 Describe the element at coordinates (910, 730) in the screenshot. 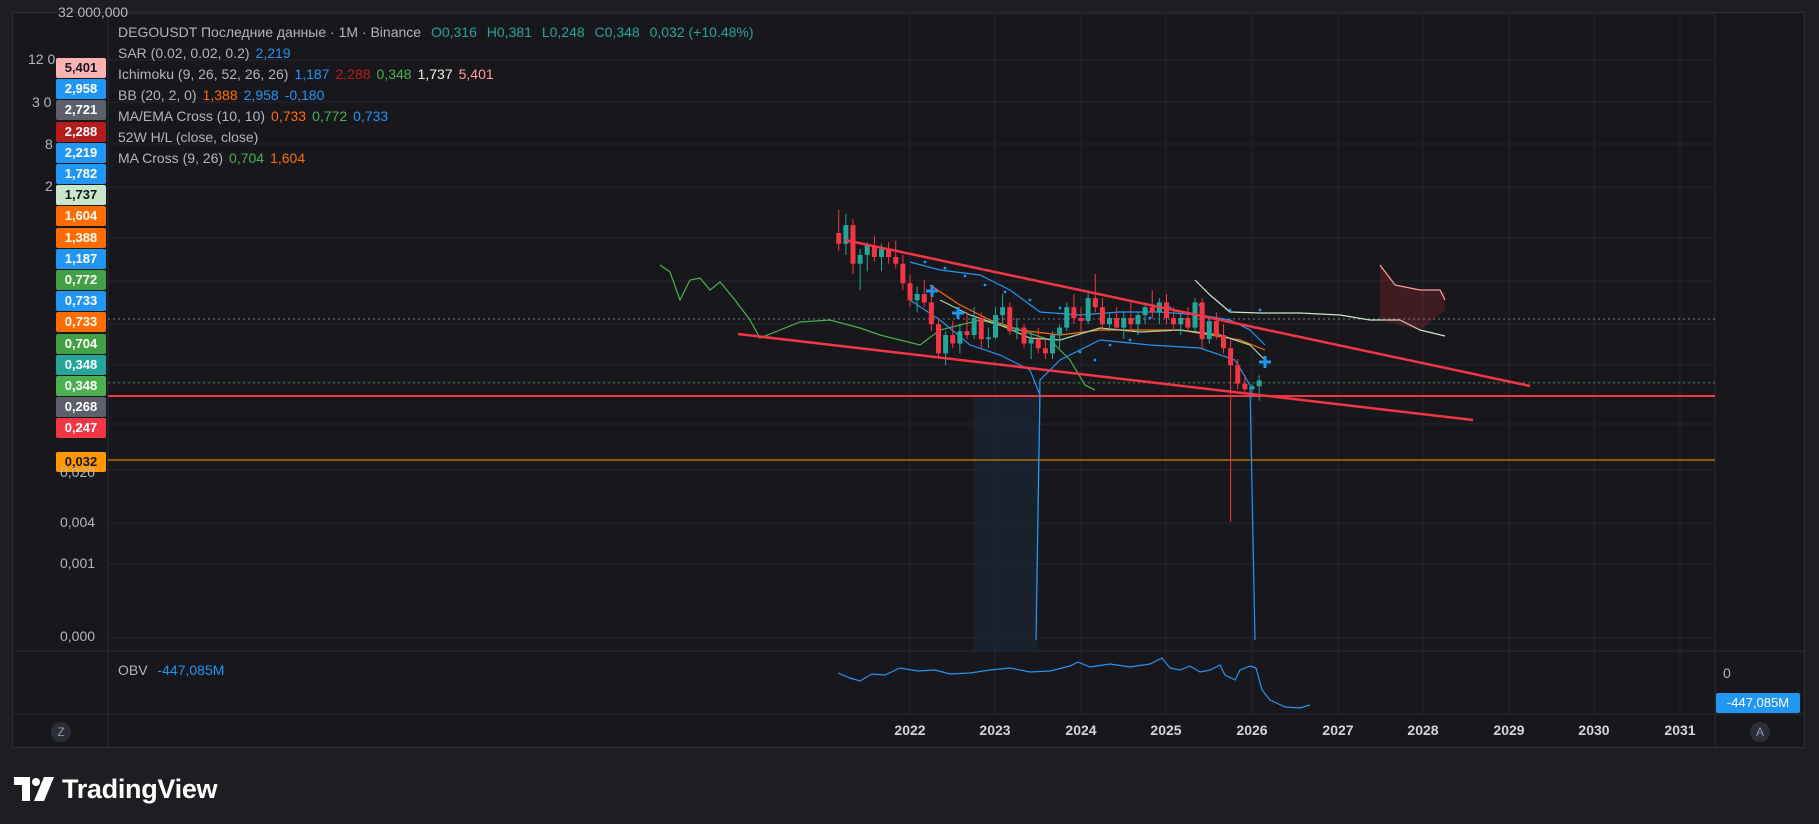

I see `x-tick-label: 2022` at that location.